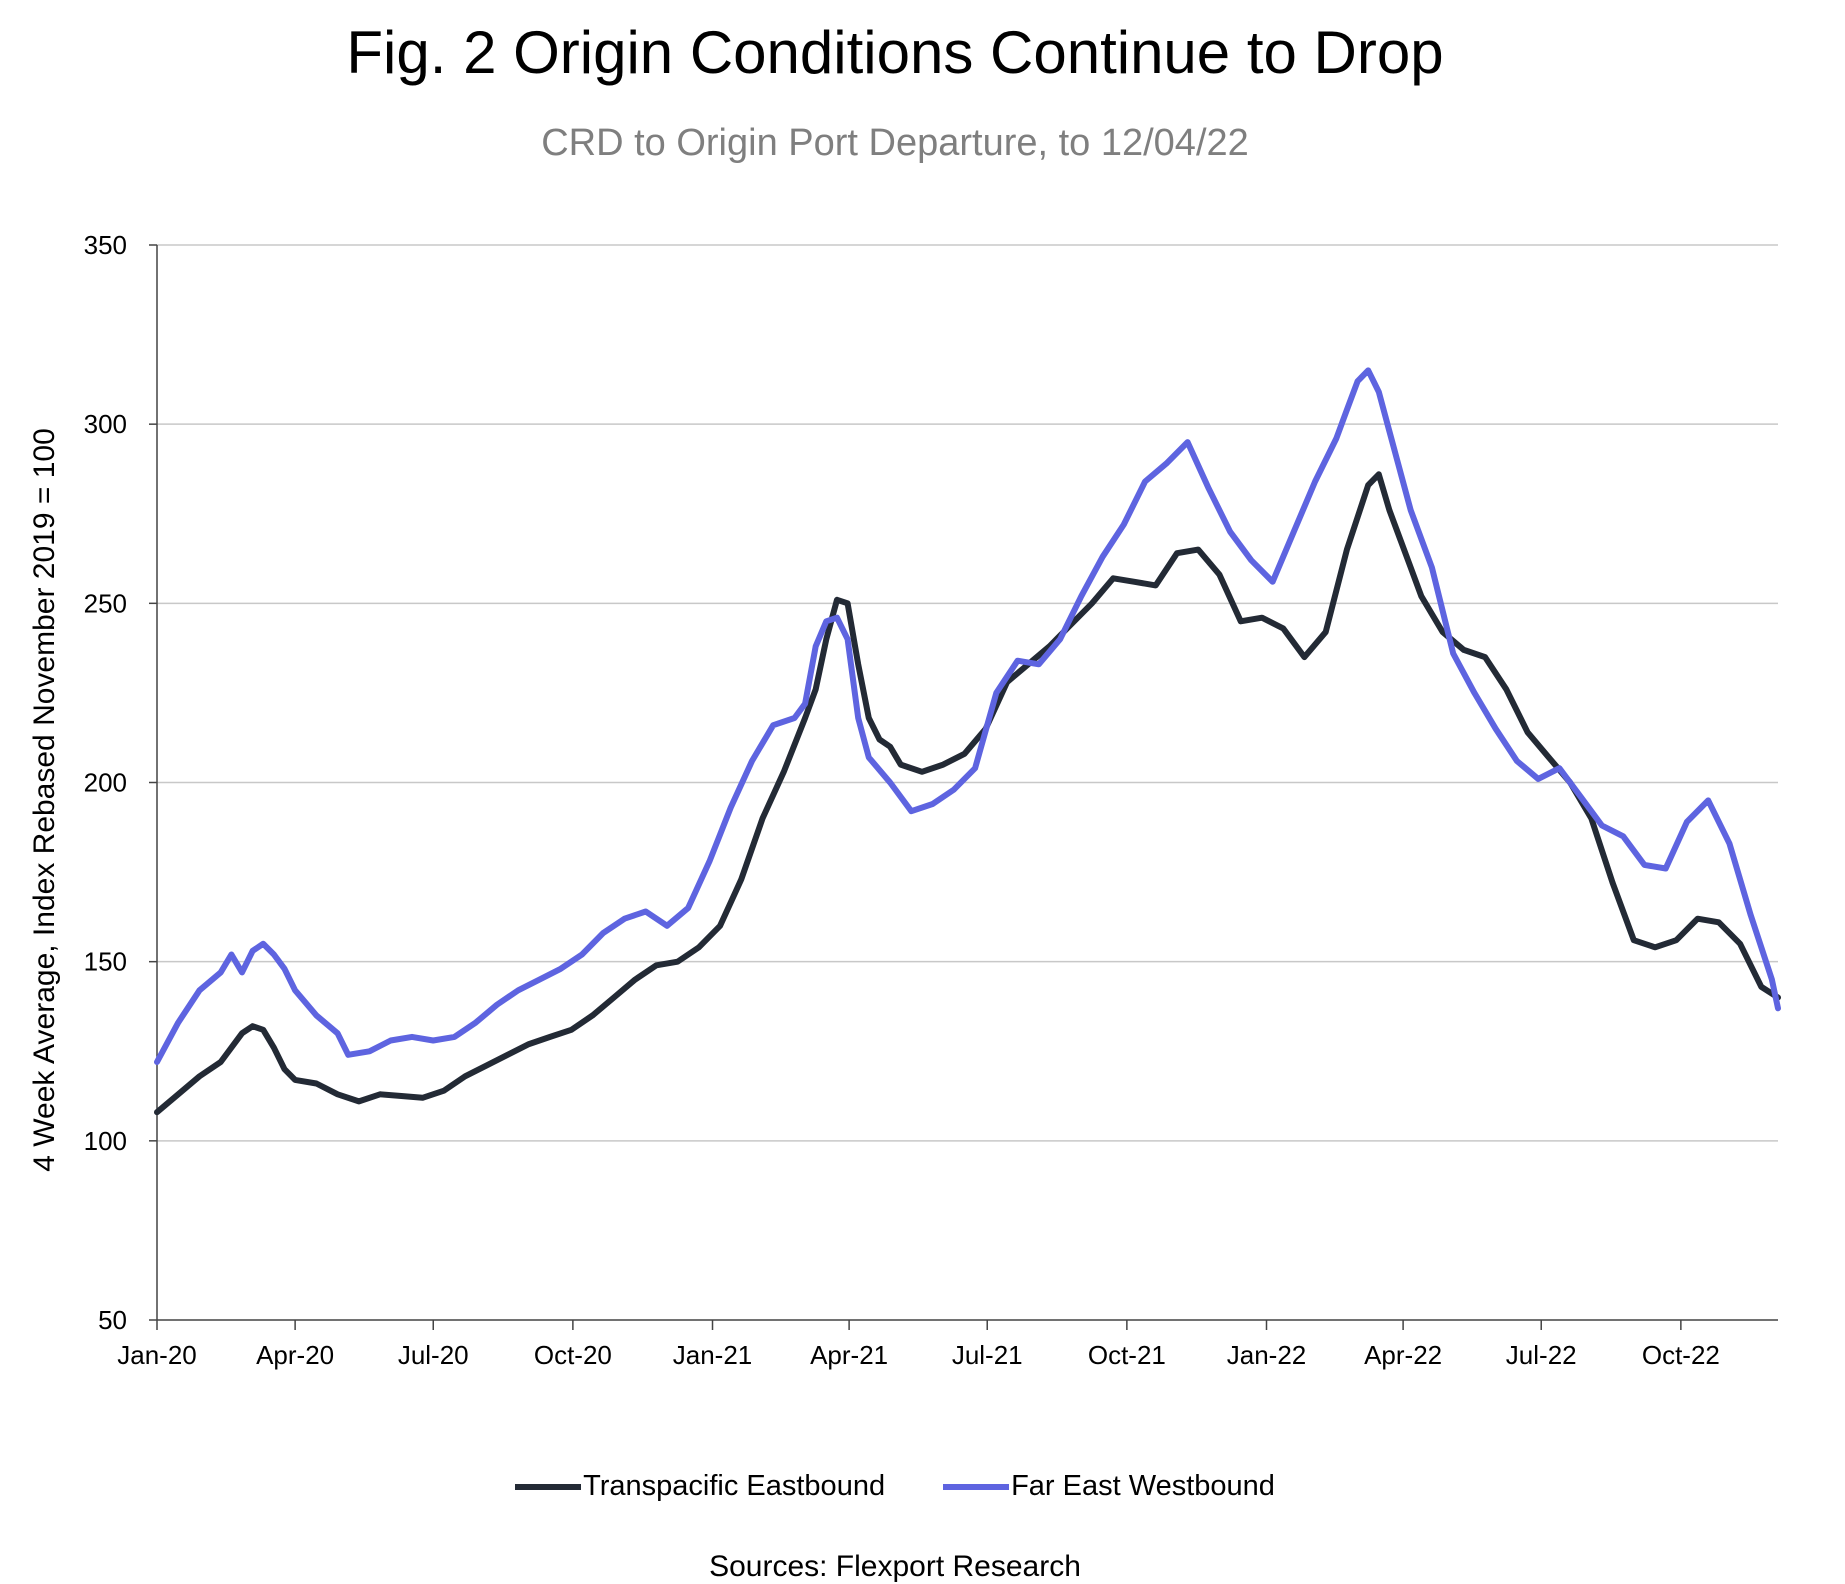  Describe the element at coordinates (105, 245) in the screenshot. I see `y-tick-label: 350` at that location.